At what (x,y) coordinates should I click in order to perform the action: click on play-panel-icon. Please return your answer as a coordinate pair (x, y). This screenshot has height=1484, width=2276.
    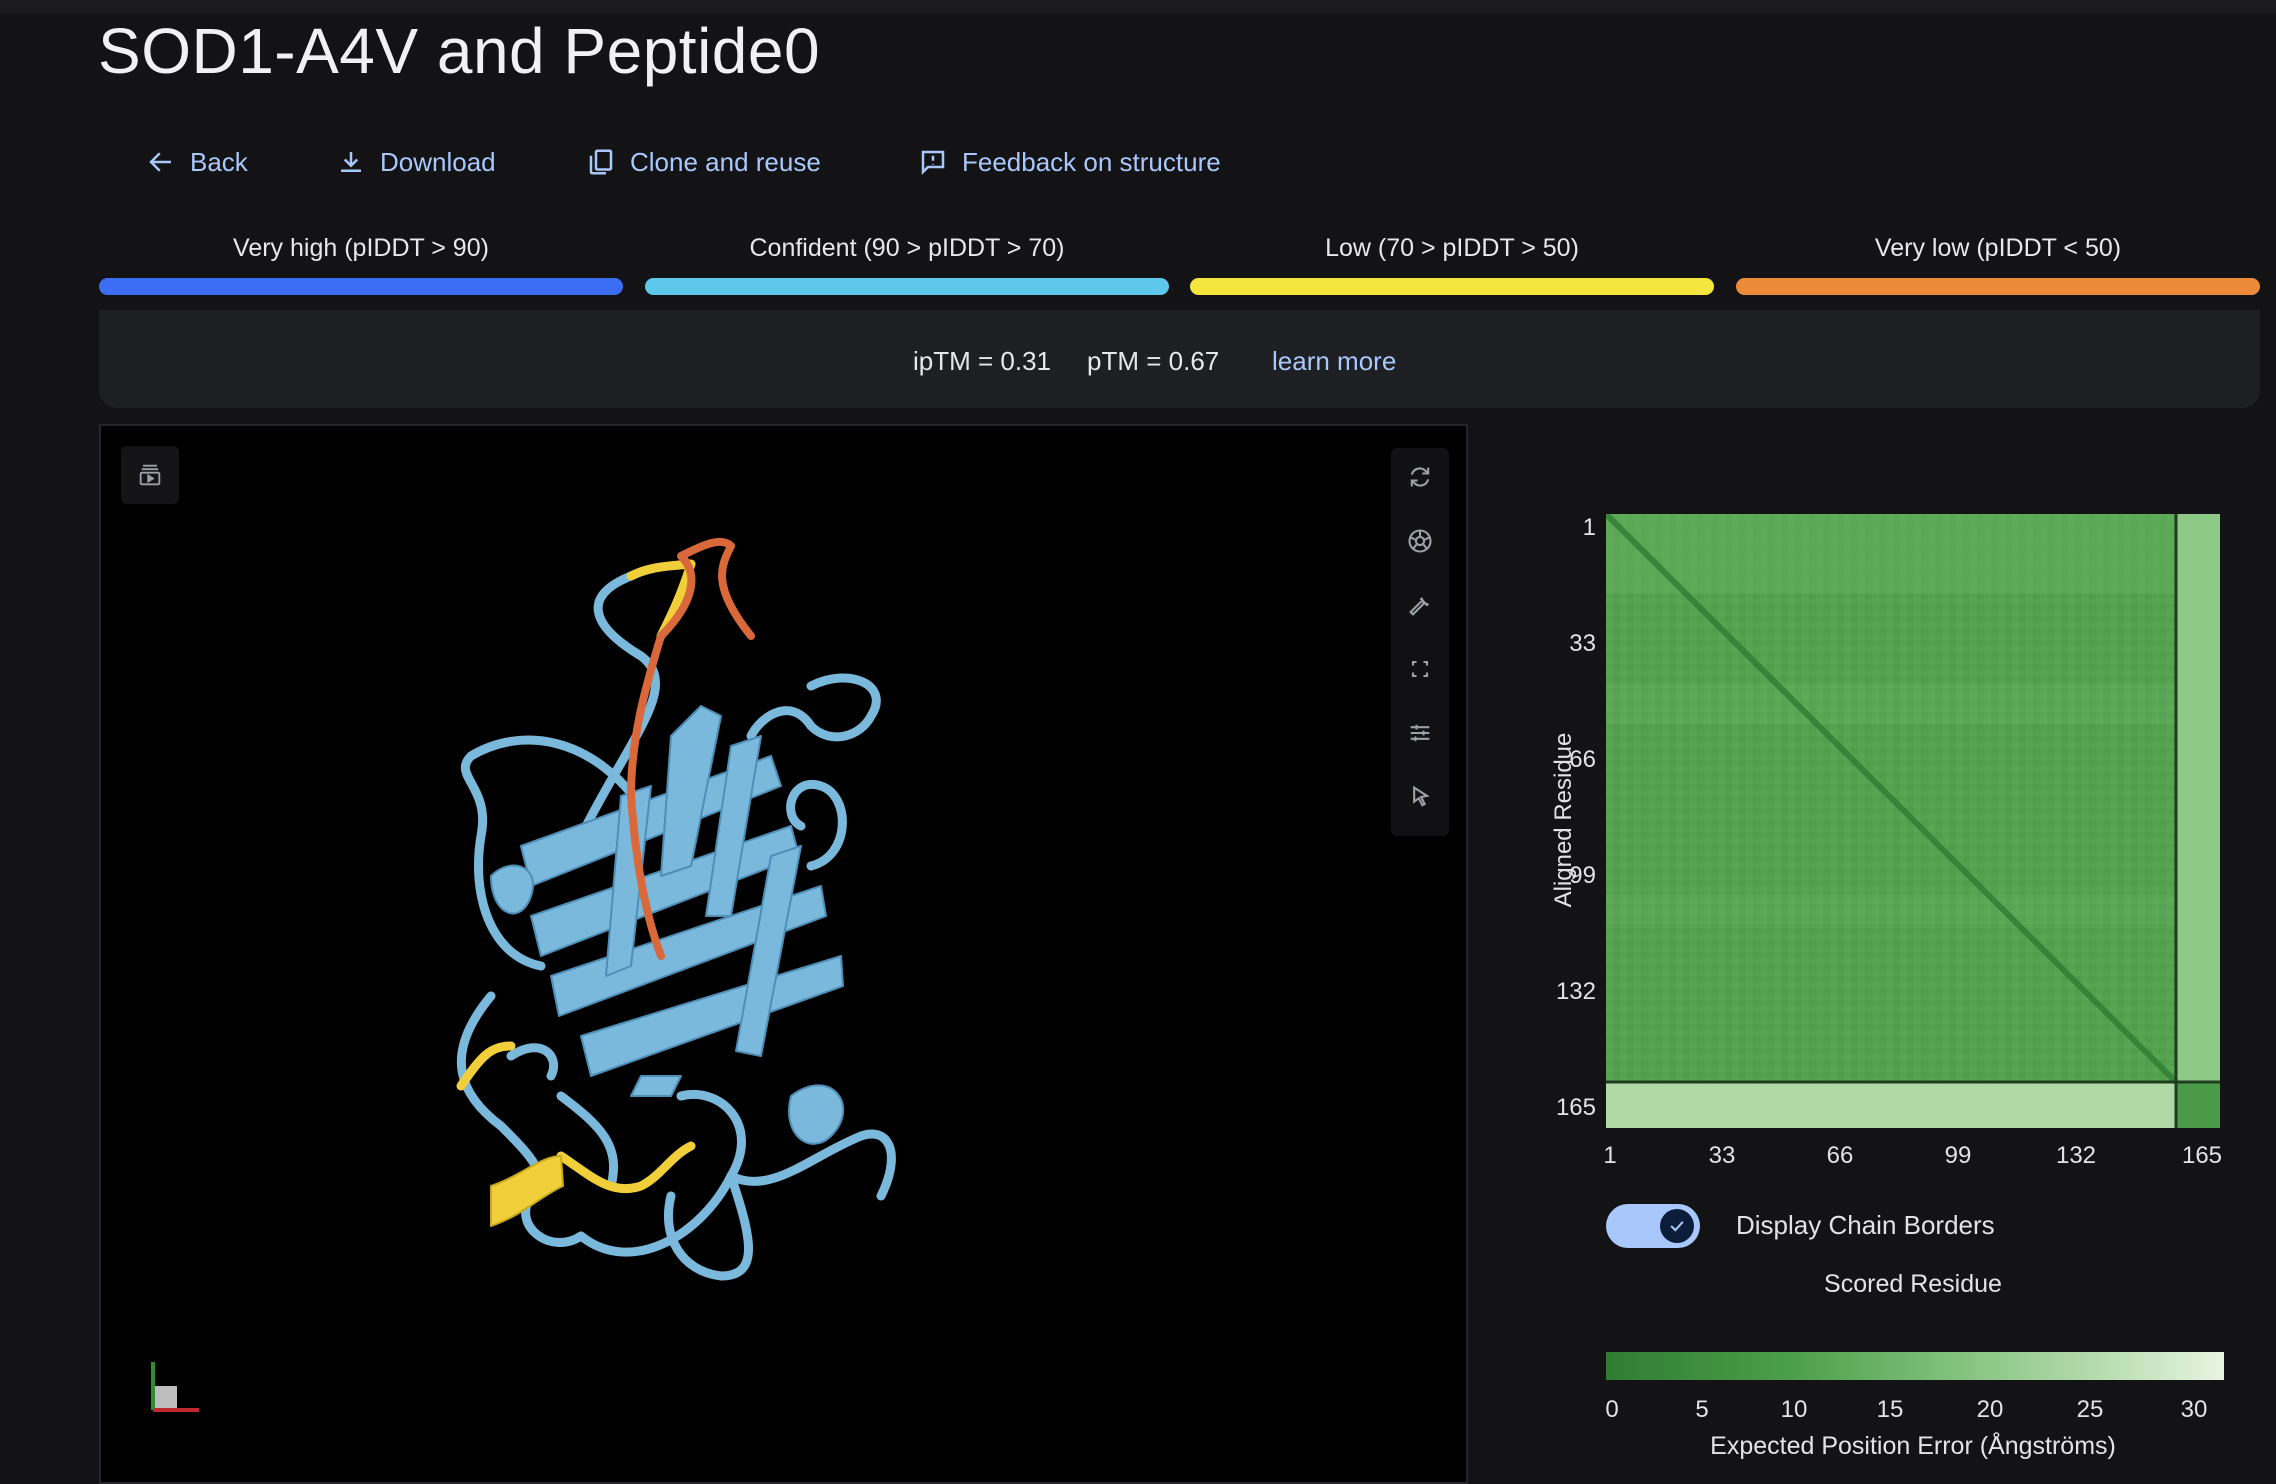
    Looking at the image, I should click on (150, 475).